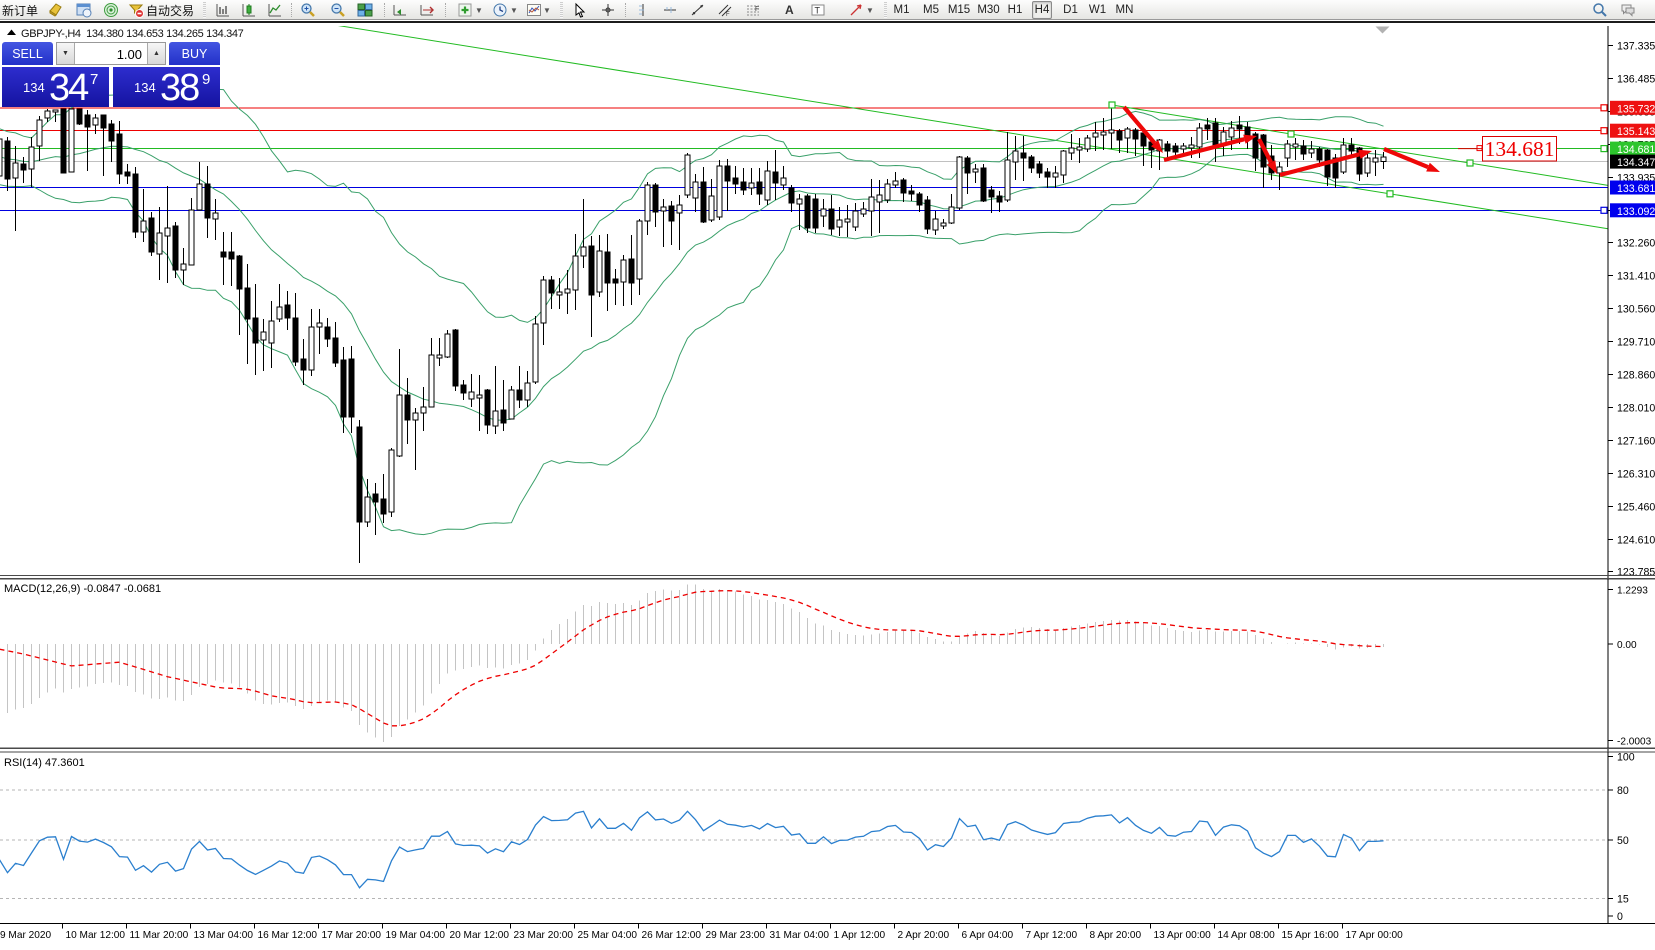 The height and width of the screenshot is (950, 1655). Describe the element at coordinates (1247, 935) in the screenshot. I see `svg-text: 14 Apr 08:00` at that location.